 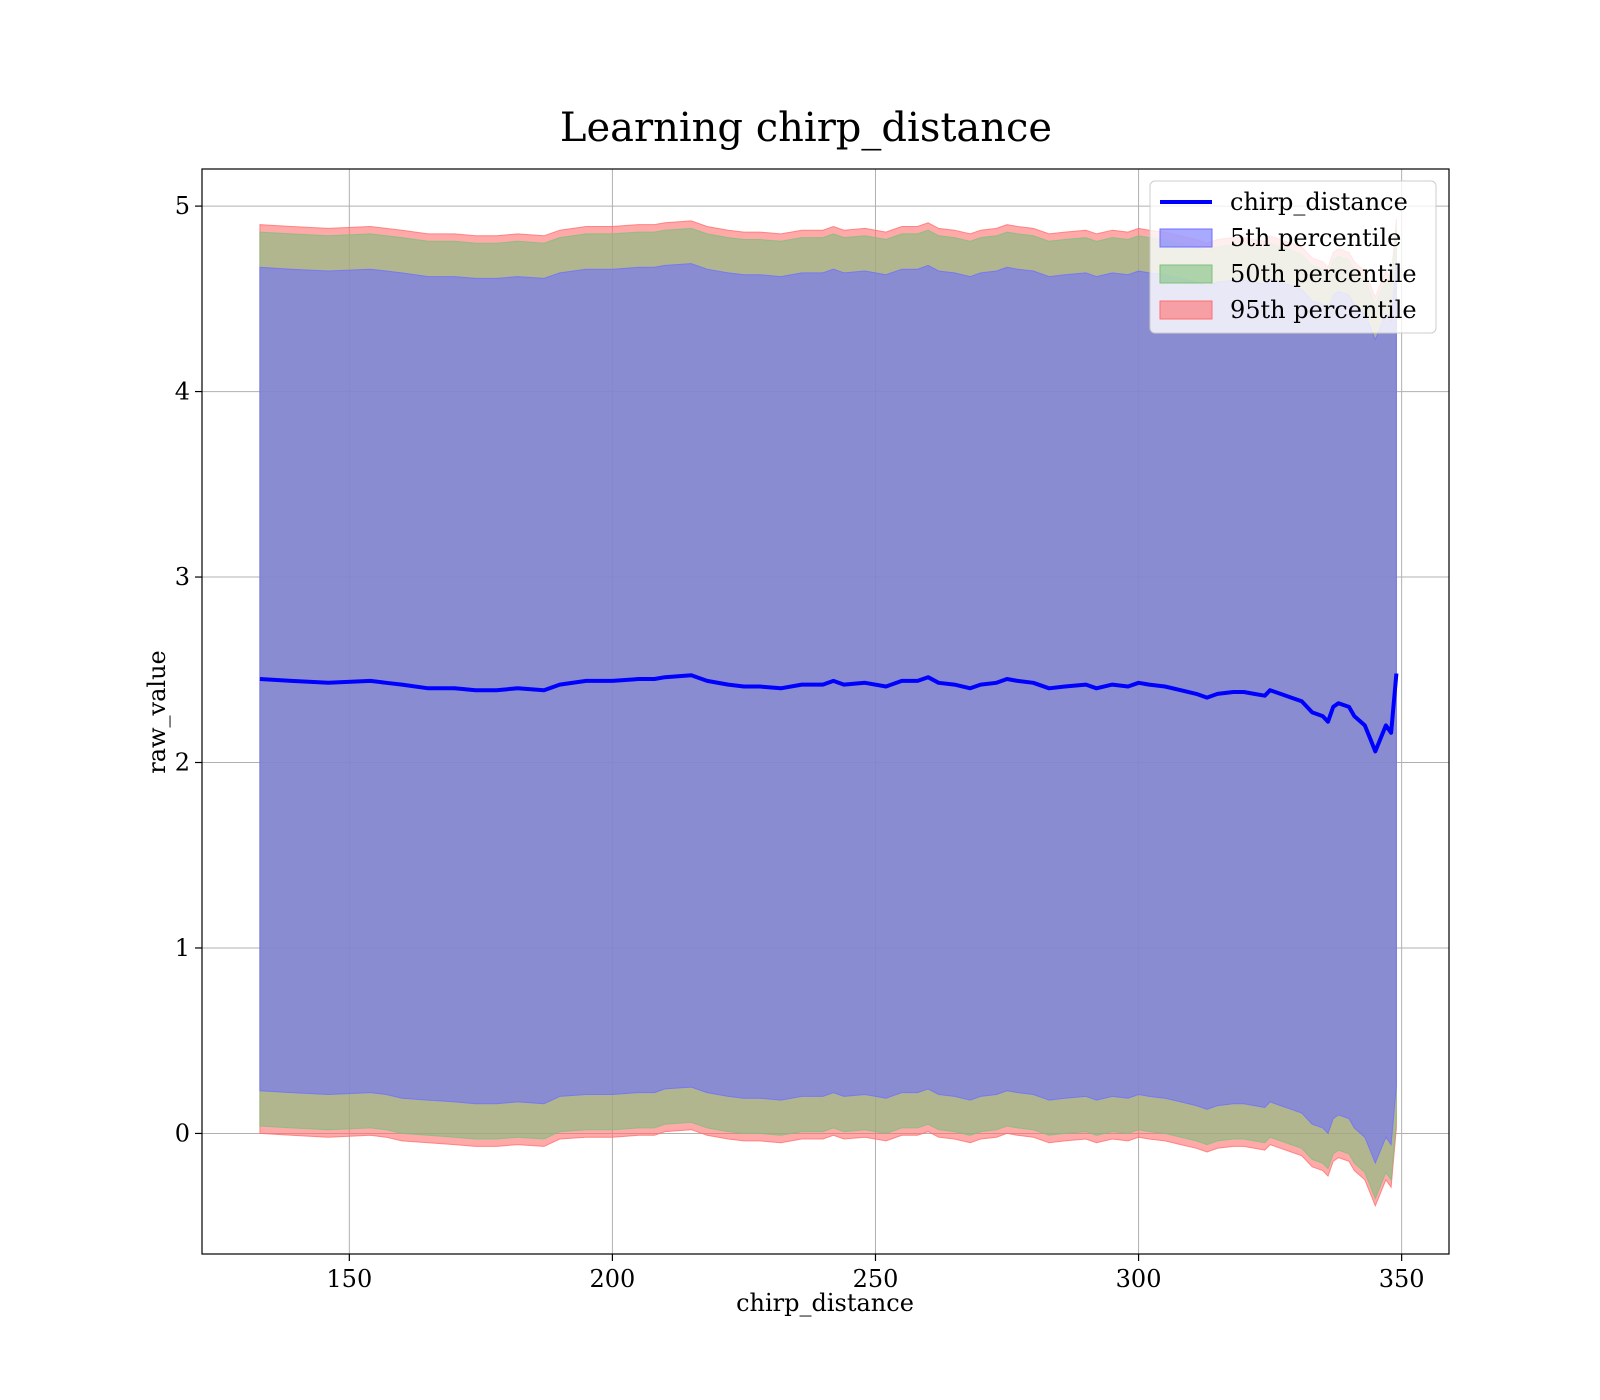 I want to click on x-tick-label: 350, so click(x=1402, y=1279).